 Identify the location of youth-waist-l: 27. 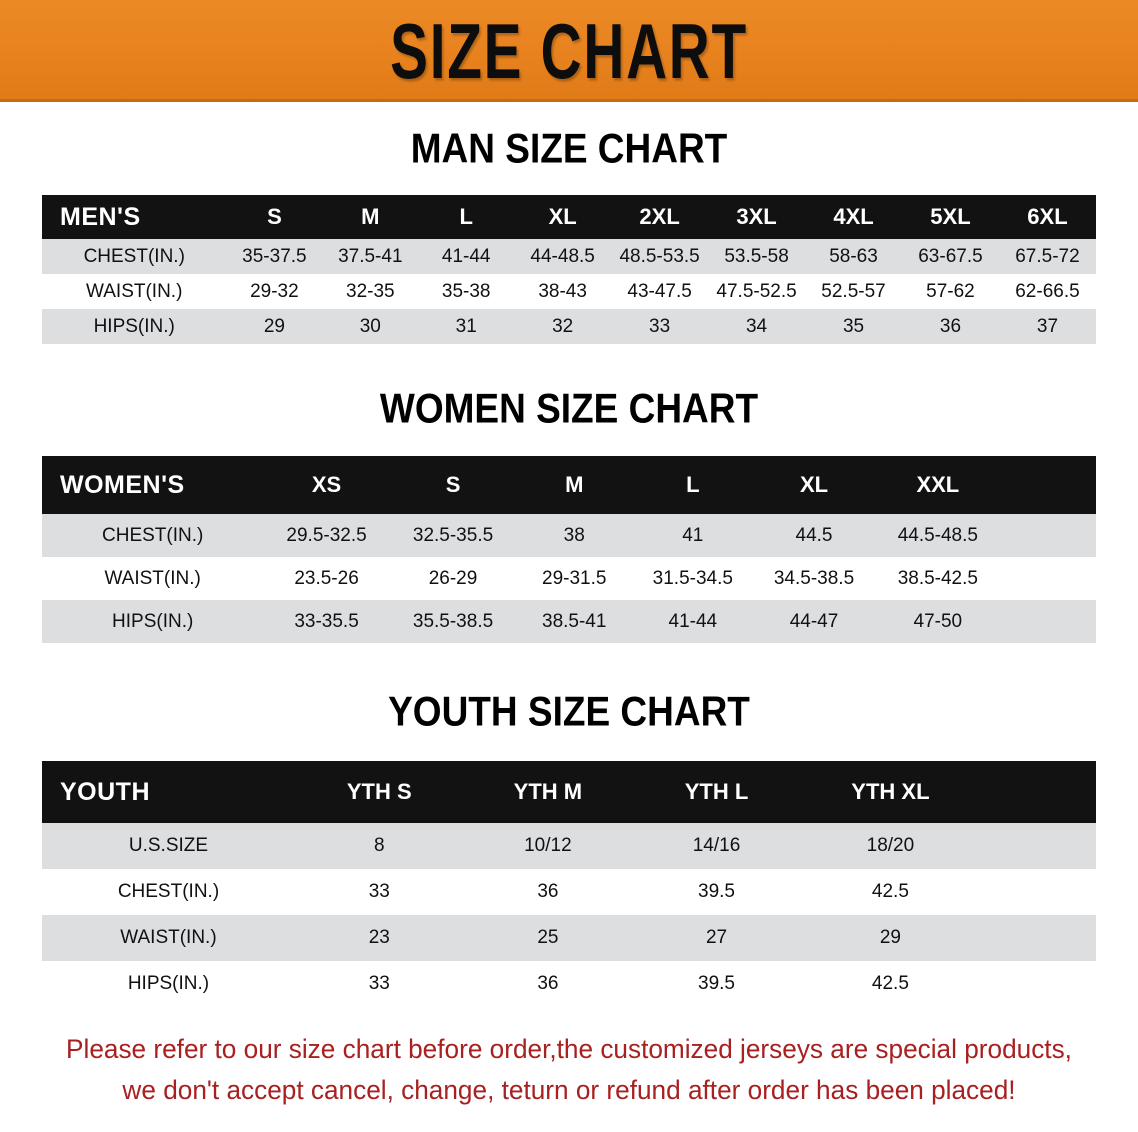
(716, 938).